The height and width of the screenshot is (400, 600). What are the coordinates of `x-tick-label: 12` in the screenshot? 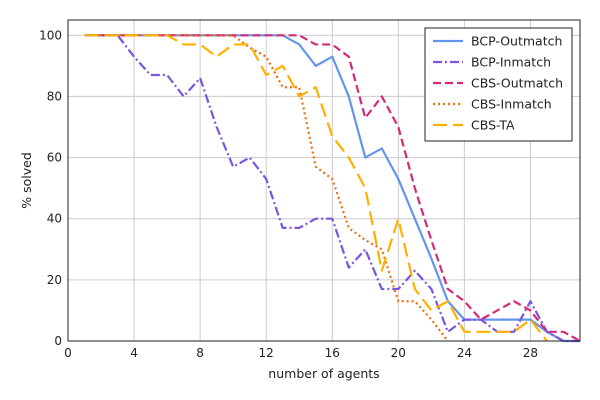 It's located at (266, 353).